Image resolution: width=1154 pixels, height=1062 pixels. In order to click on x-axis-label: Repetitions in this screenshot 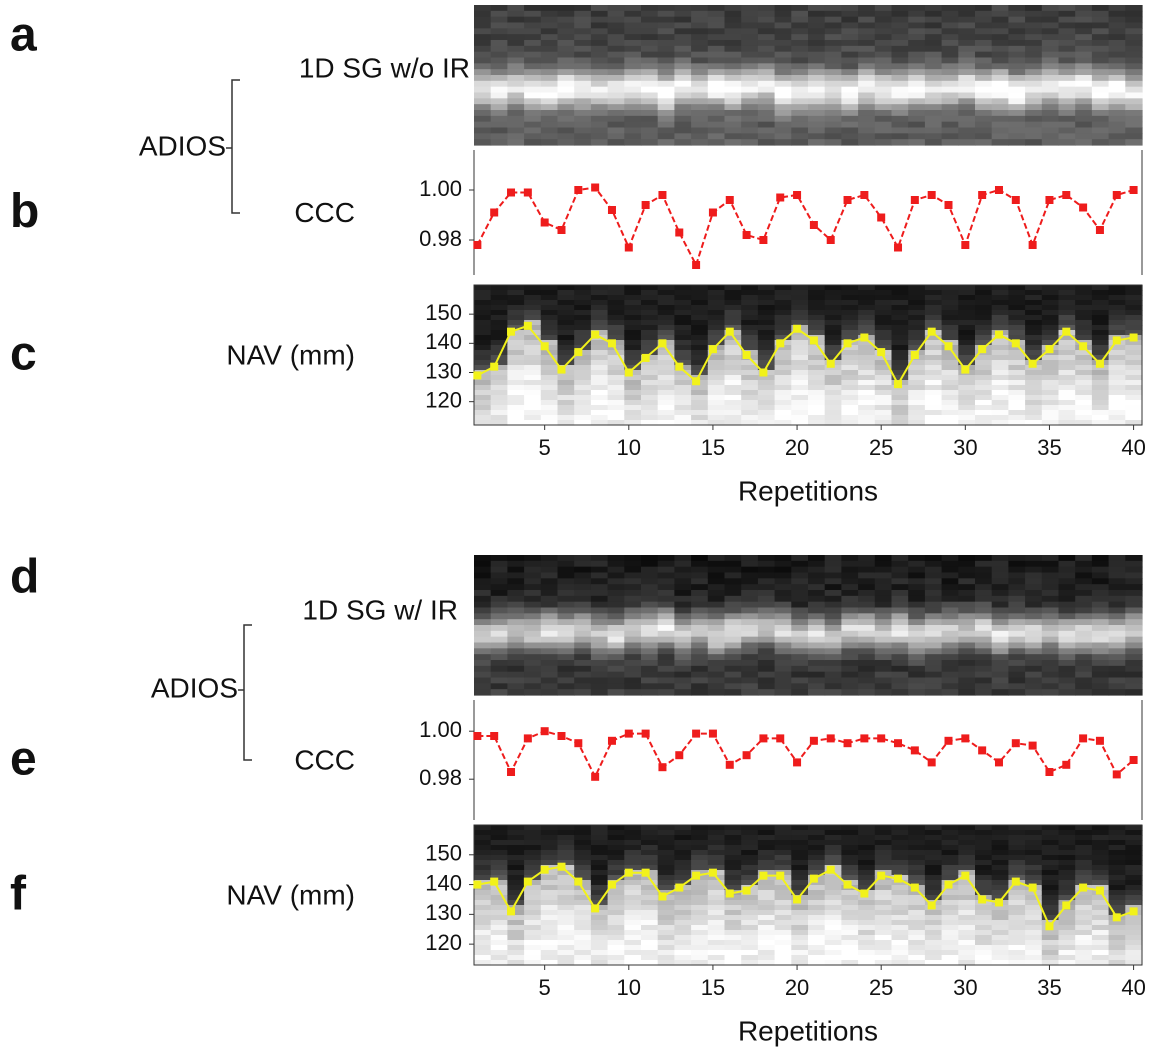, I will do `click(808, 490)`.